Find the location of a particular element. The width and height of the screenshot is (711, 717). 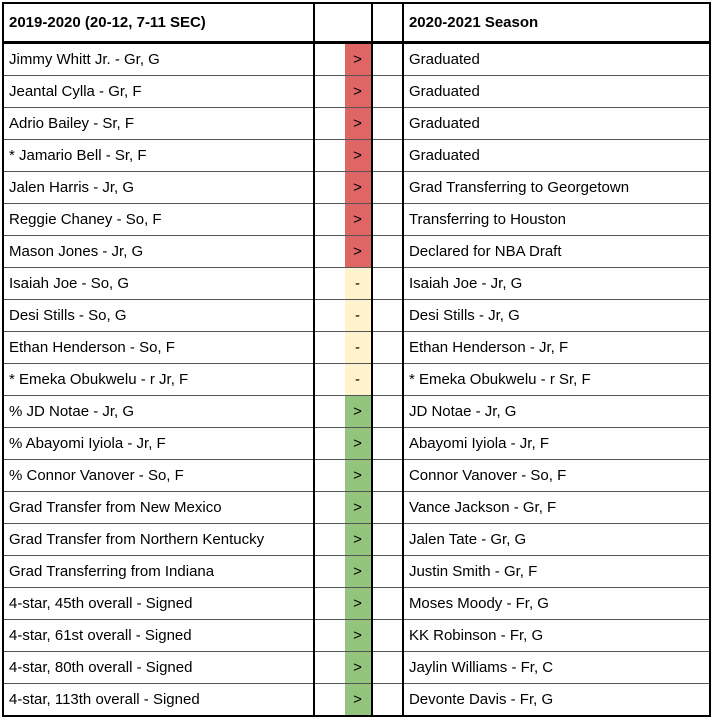

previous-season-cell: Reggie Chaney - So, F is located at coordinates (158, 219).